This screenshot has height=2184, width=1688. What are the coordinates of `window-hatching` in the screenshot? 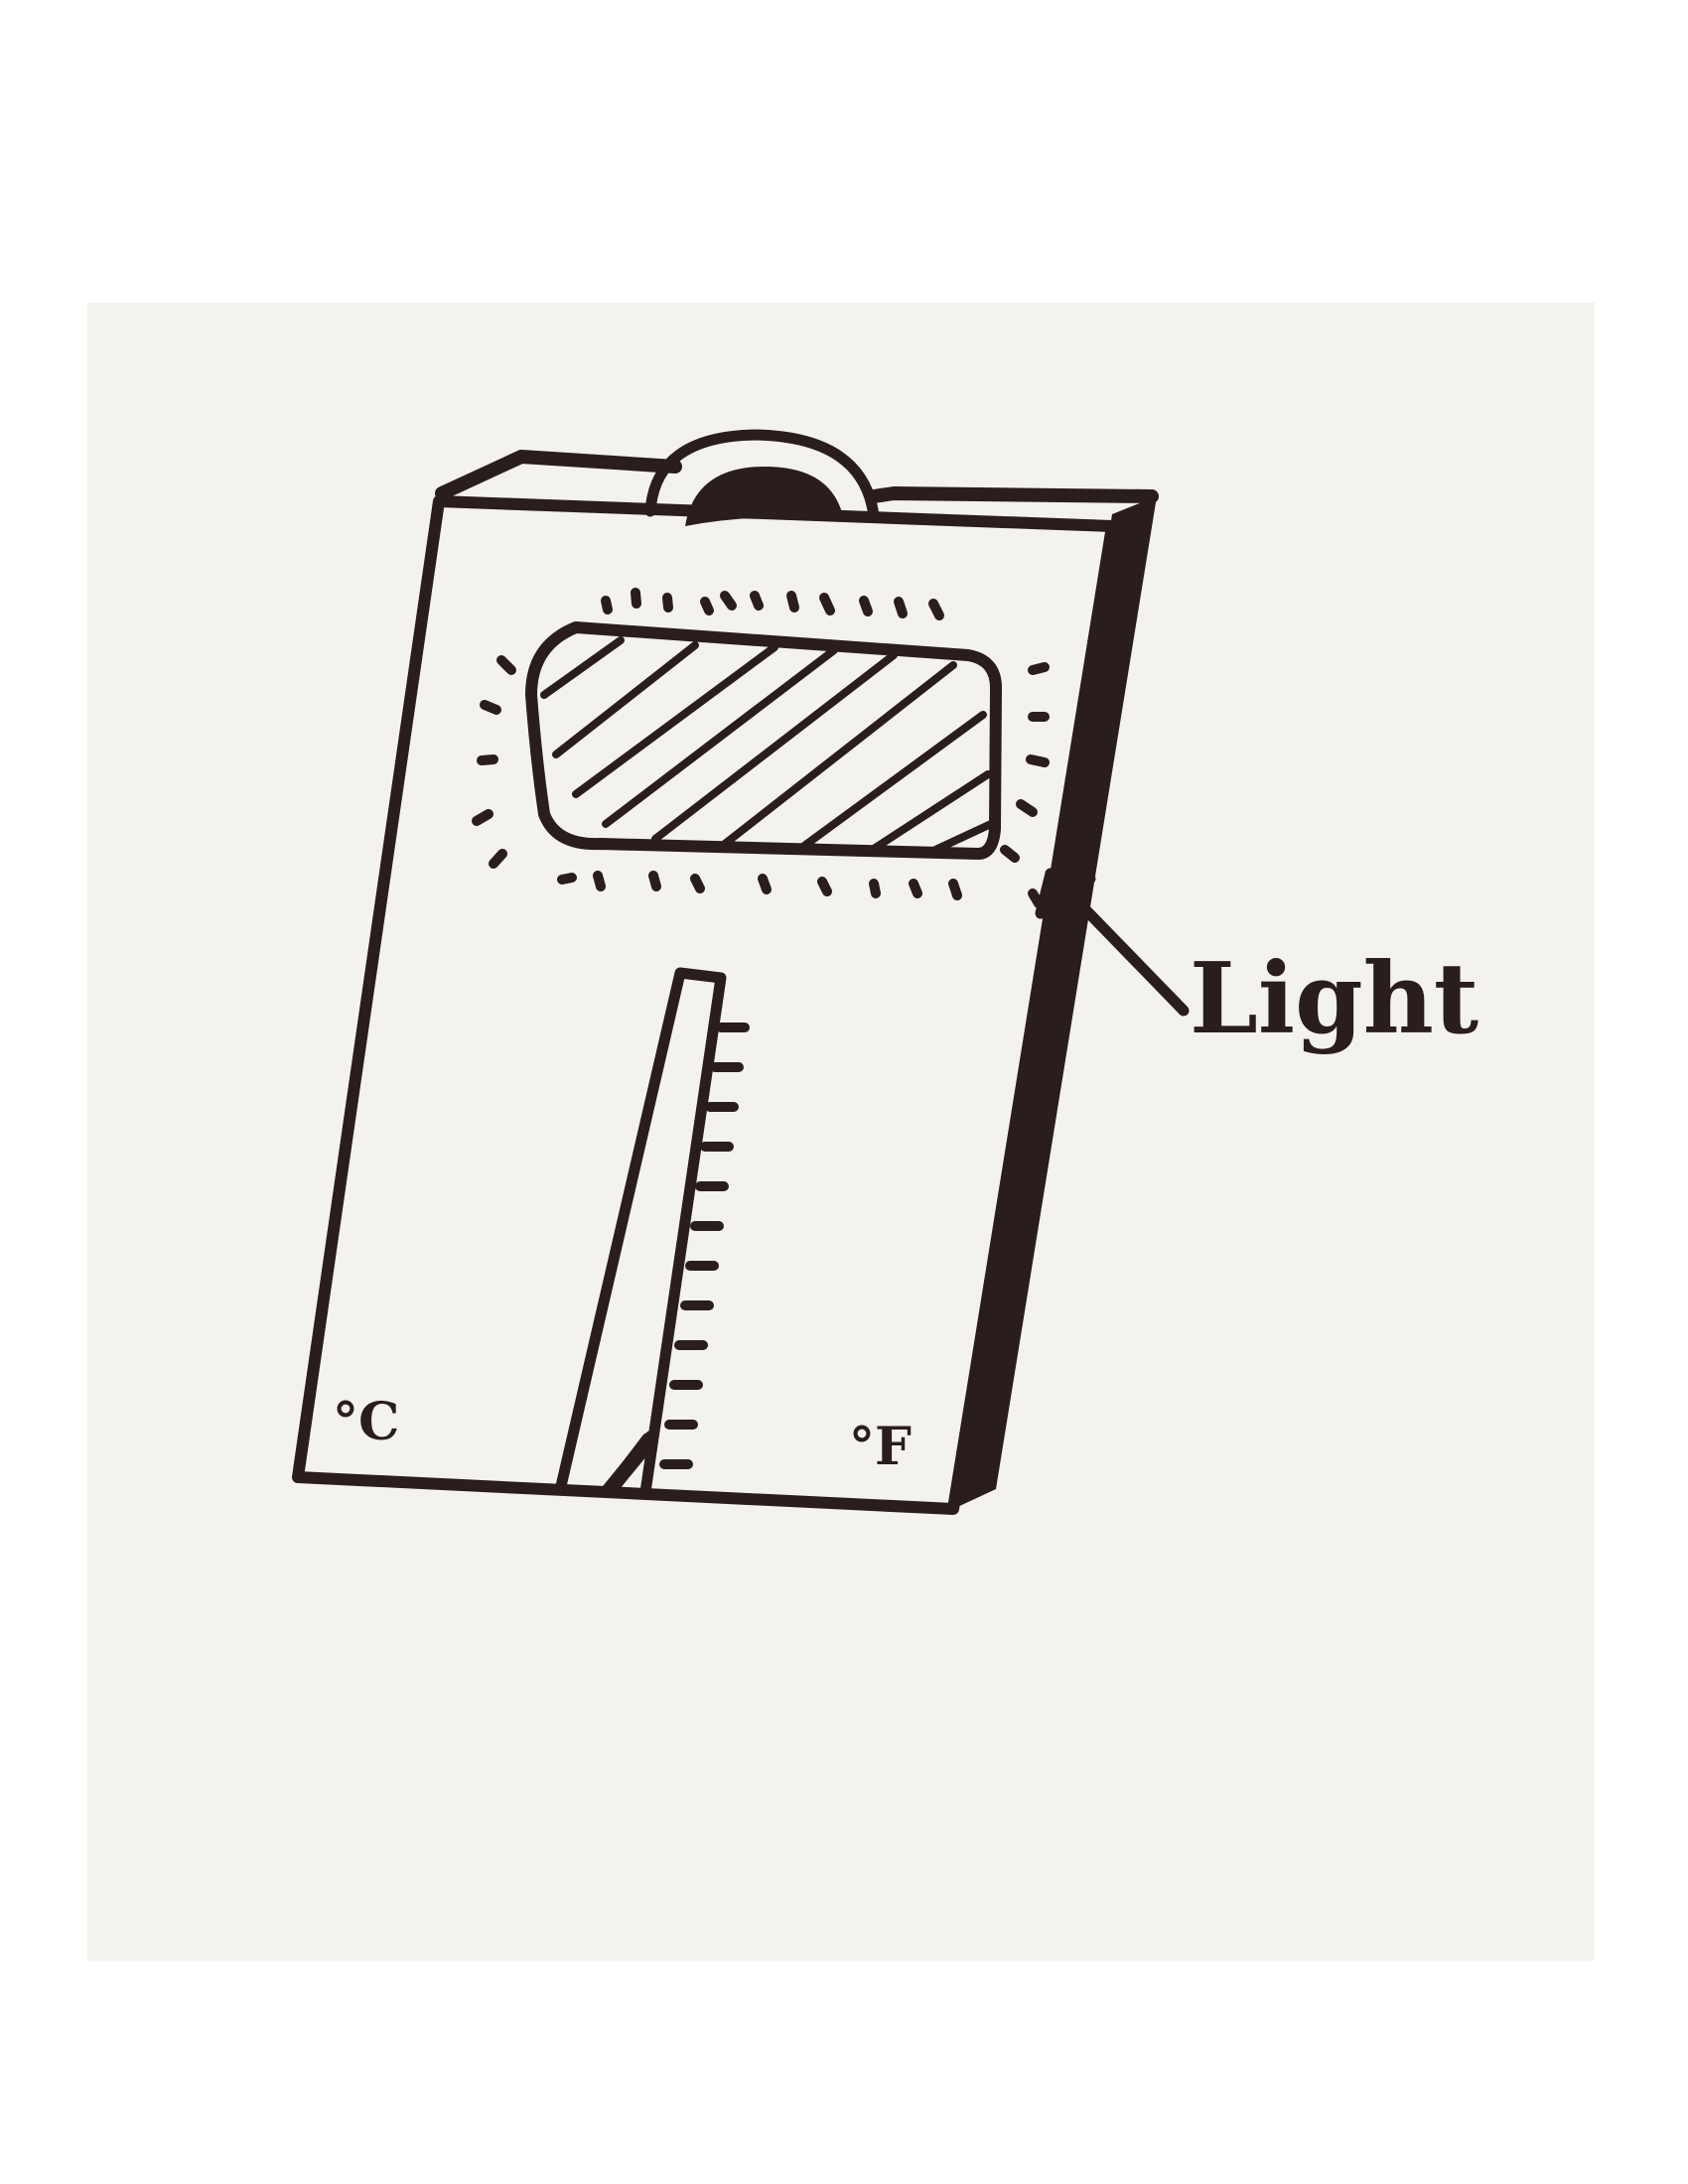 It's located at (767, 745).